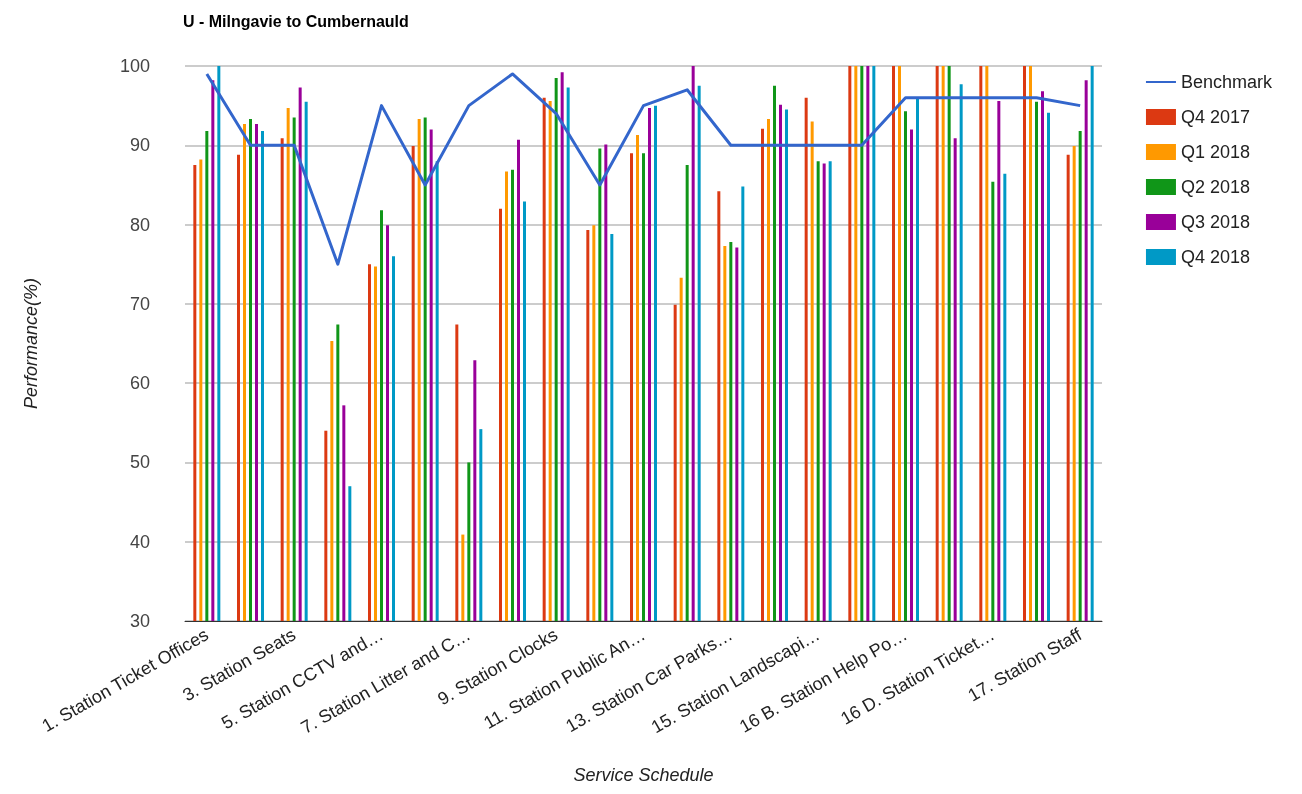  Describe the element at coordinates (134, 66) in the screenshot. I see `y-tick-label: 100` at that location.